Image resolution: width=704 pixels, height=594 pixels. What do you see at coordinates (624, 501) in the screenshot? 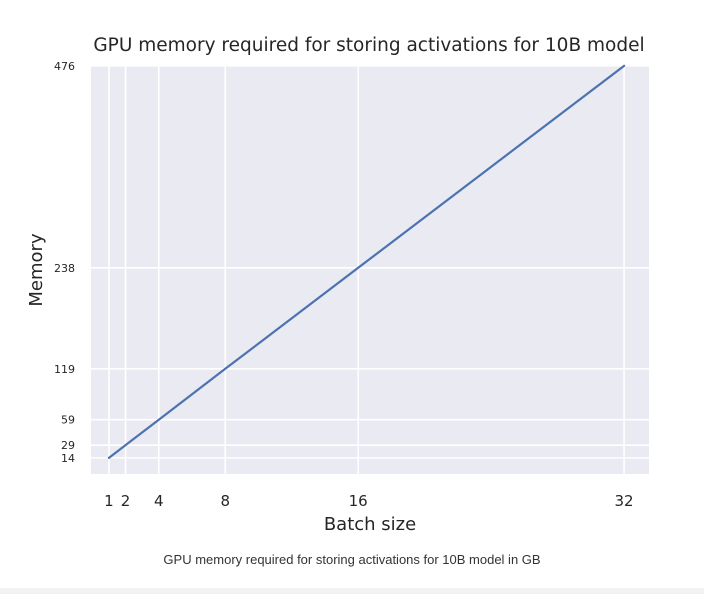
I see `x-tick-label: 32` at bounding box center [624, 501].